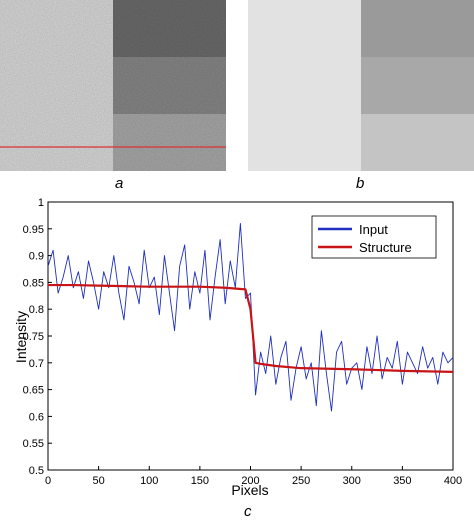 The height and width of the screenshot is (520, 474). What do you see at coordinates (119, 183) in the screenshot?
I see `caption-a: a` at bounding box center [119, 183].